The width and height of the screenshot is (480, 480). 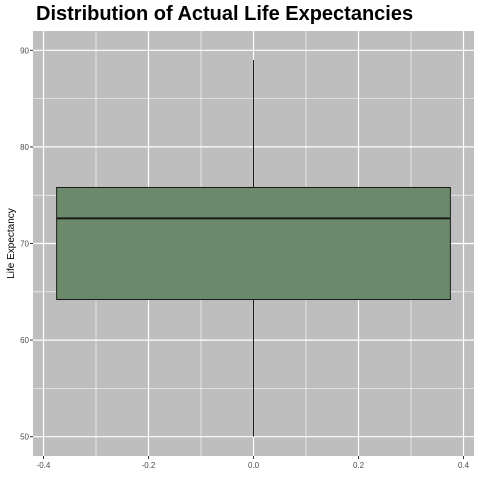 I want to click on y-tick-label: 50, so click(x=24, y=437).